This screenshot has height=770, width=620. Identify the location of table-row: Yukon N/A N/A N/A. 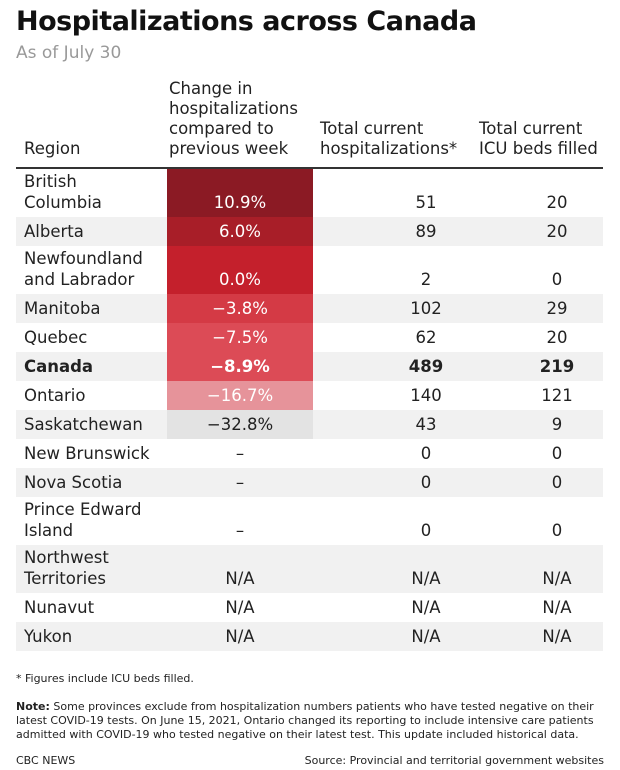
(309, 636).